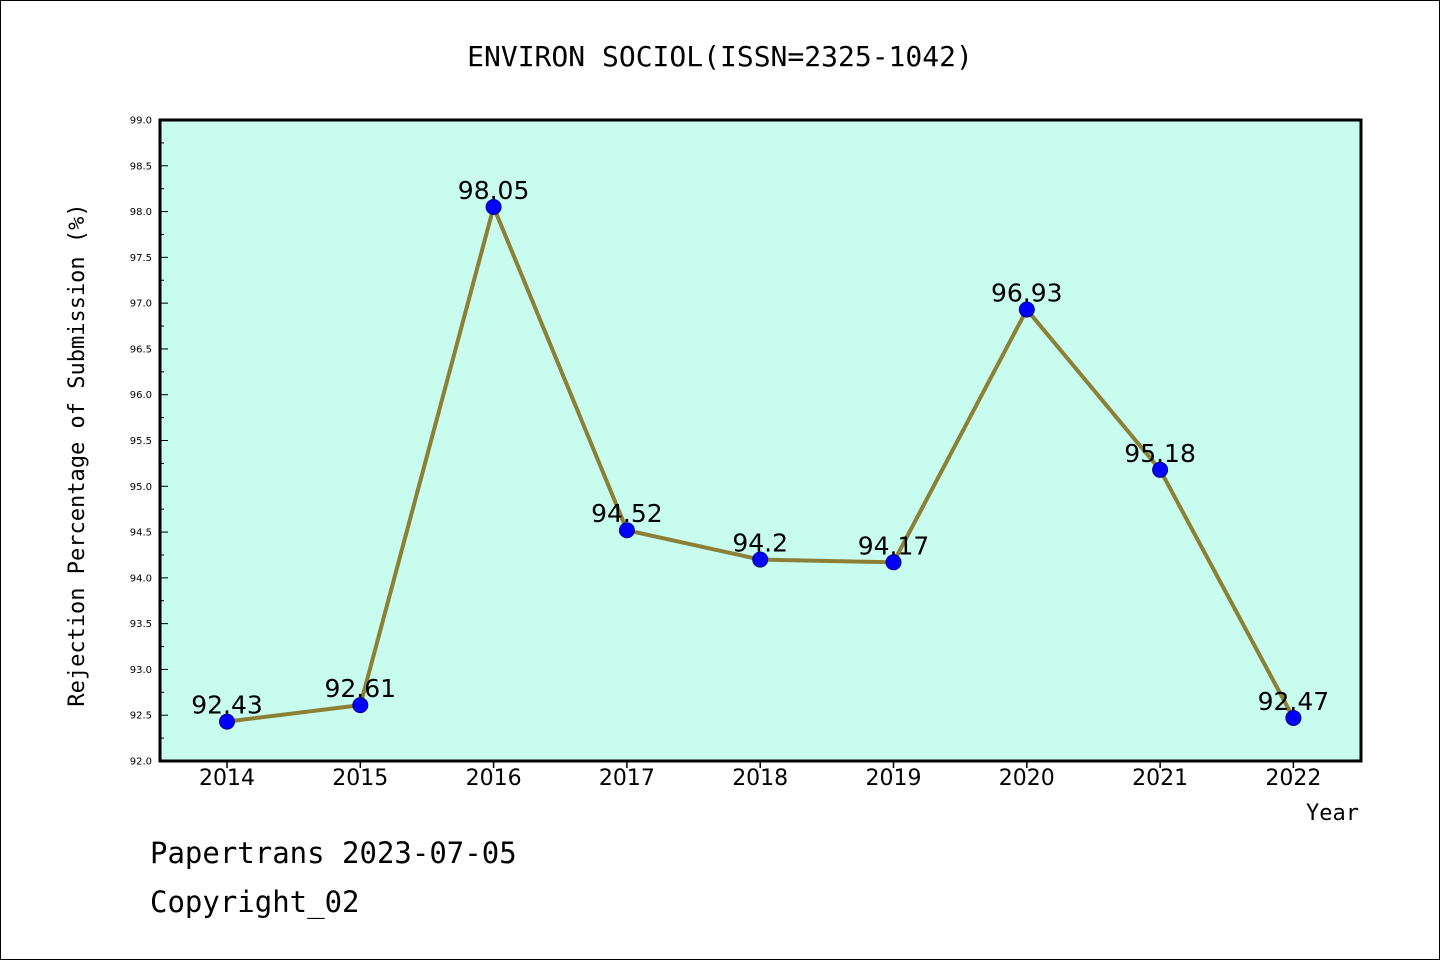  Describe the element at coordinates (77, 454) in the screenshot. I see `y-axis-label: Rejection Percentage of Submission (%)` at that location.